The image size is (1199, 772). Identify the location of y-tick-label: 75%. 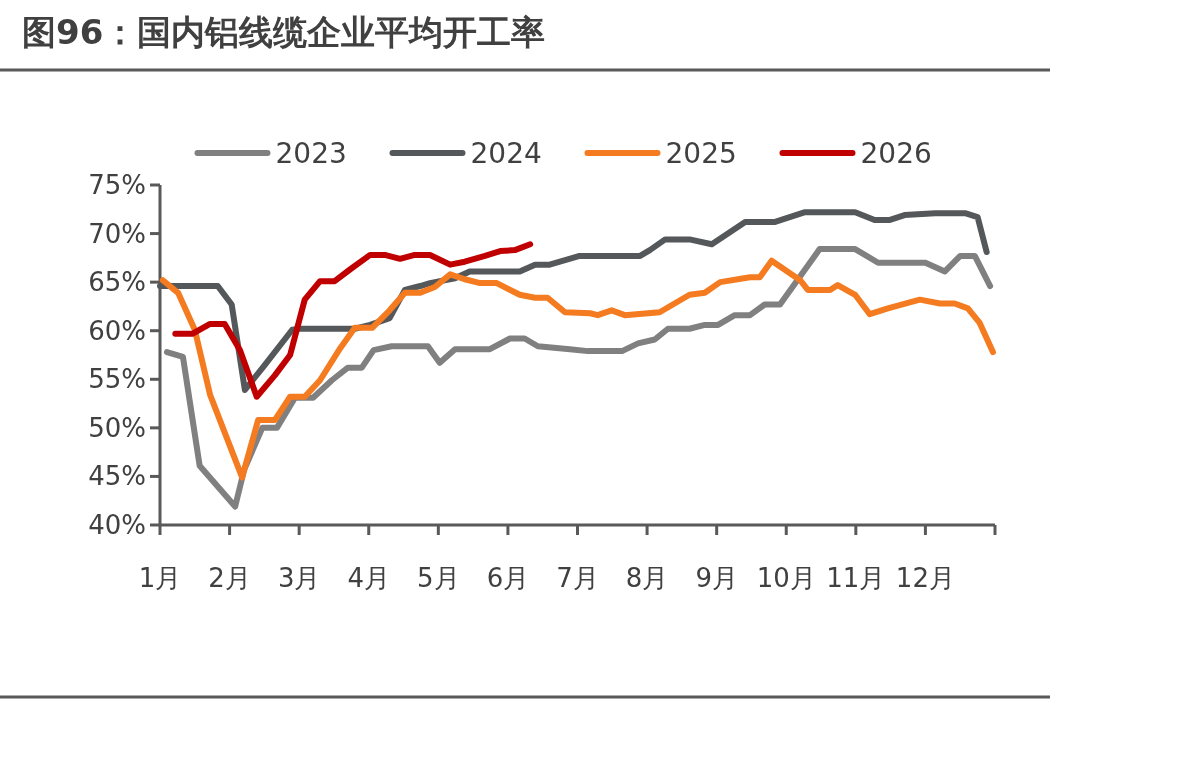
(117, 185).